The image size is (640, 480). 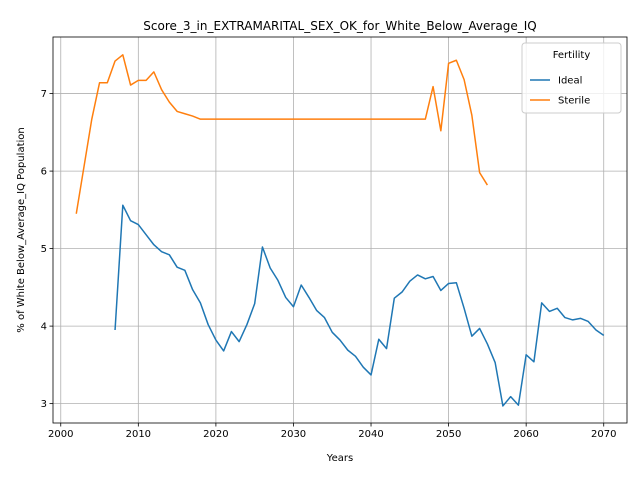 What do you see at coordinates (370, 434) in the screenshot?
I see `x-tick-label: 2040` at bounding box center [370, 434].